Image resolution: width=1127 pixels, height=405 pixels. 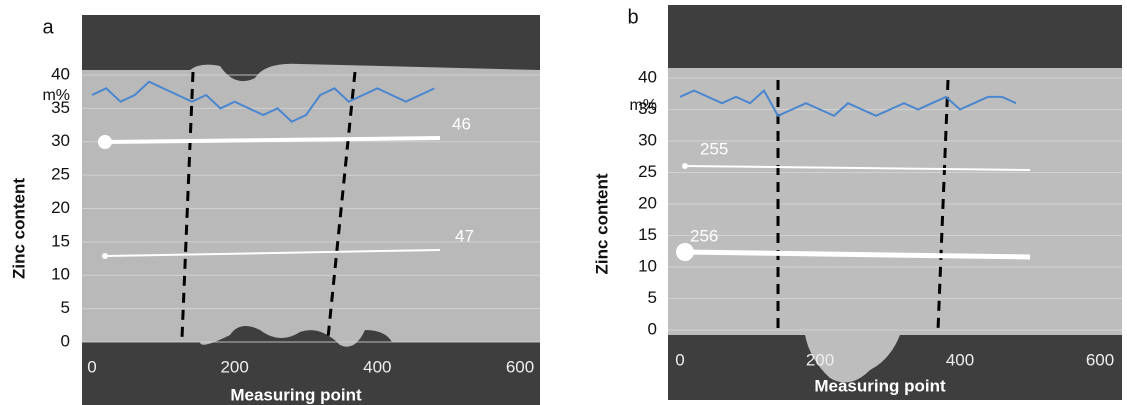 I want to click on scan-label: 46, so click(x=461, y=123).